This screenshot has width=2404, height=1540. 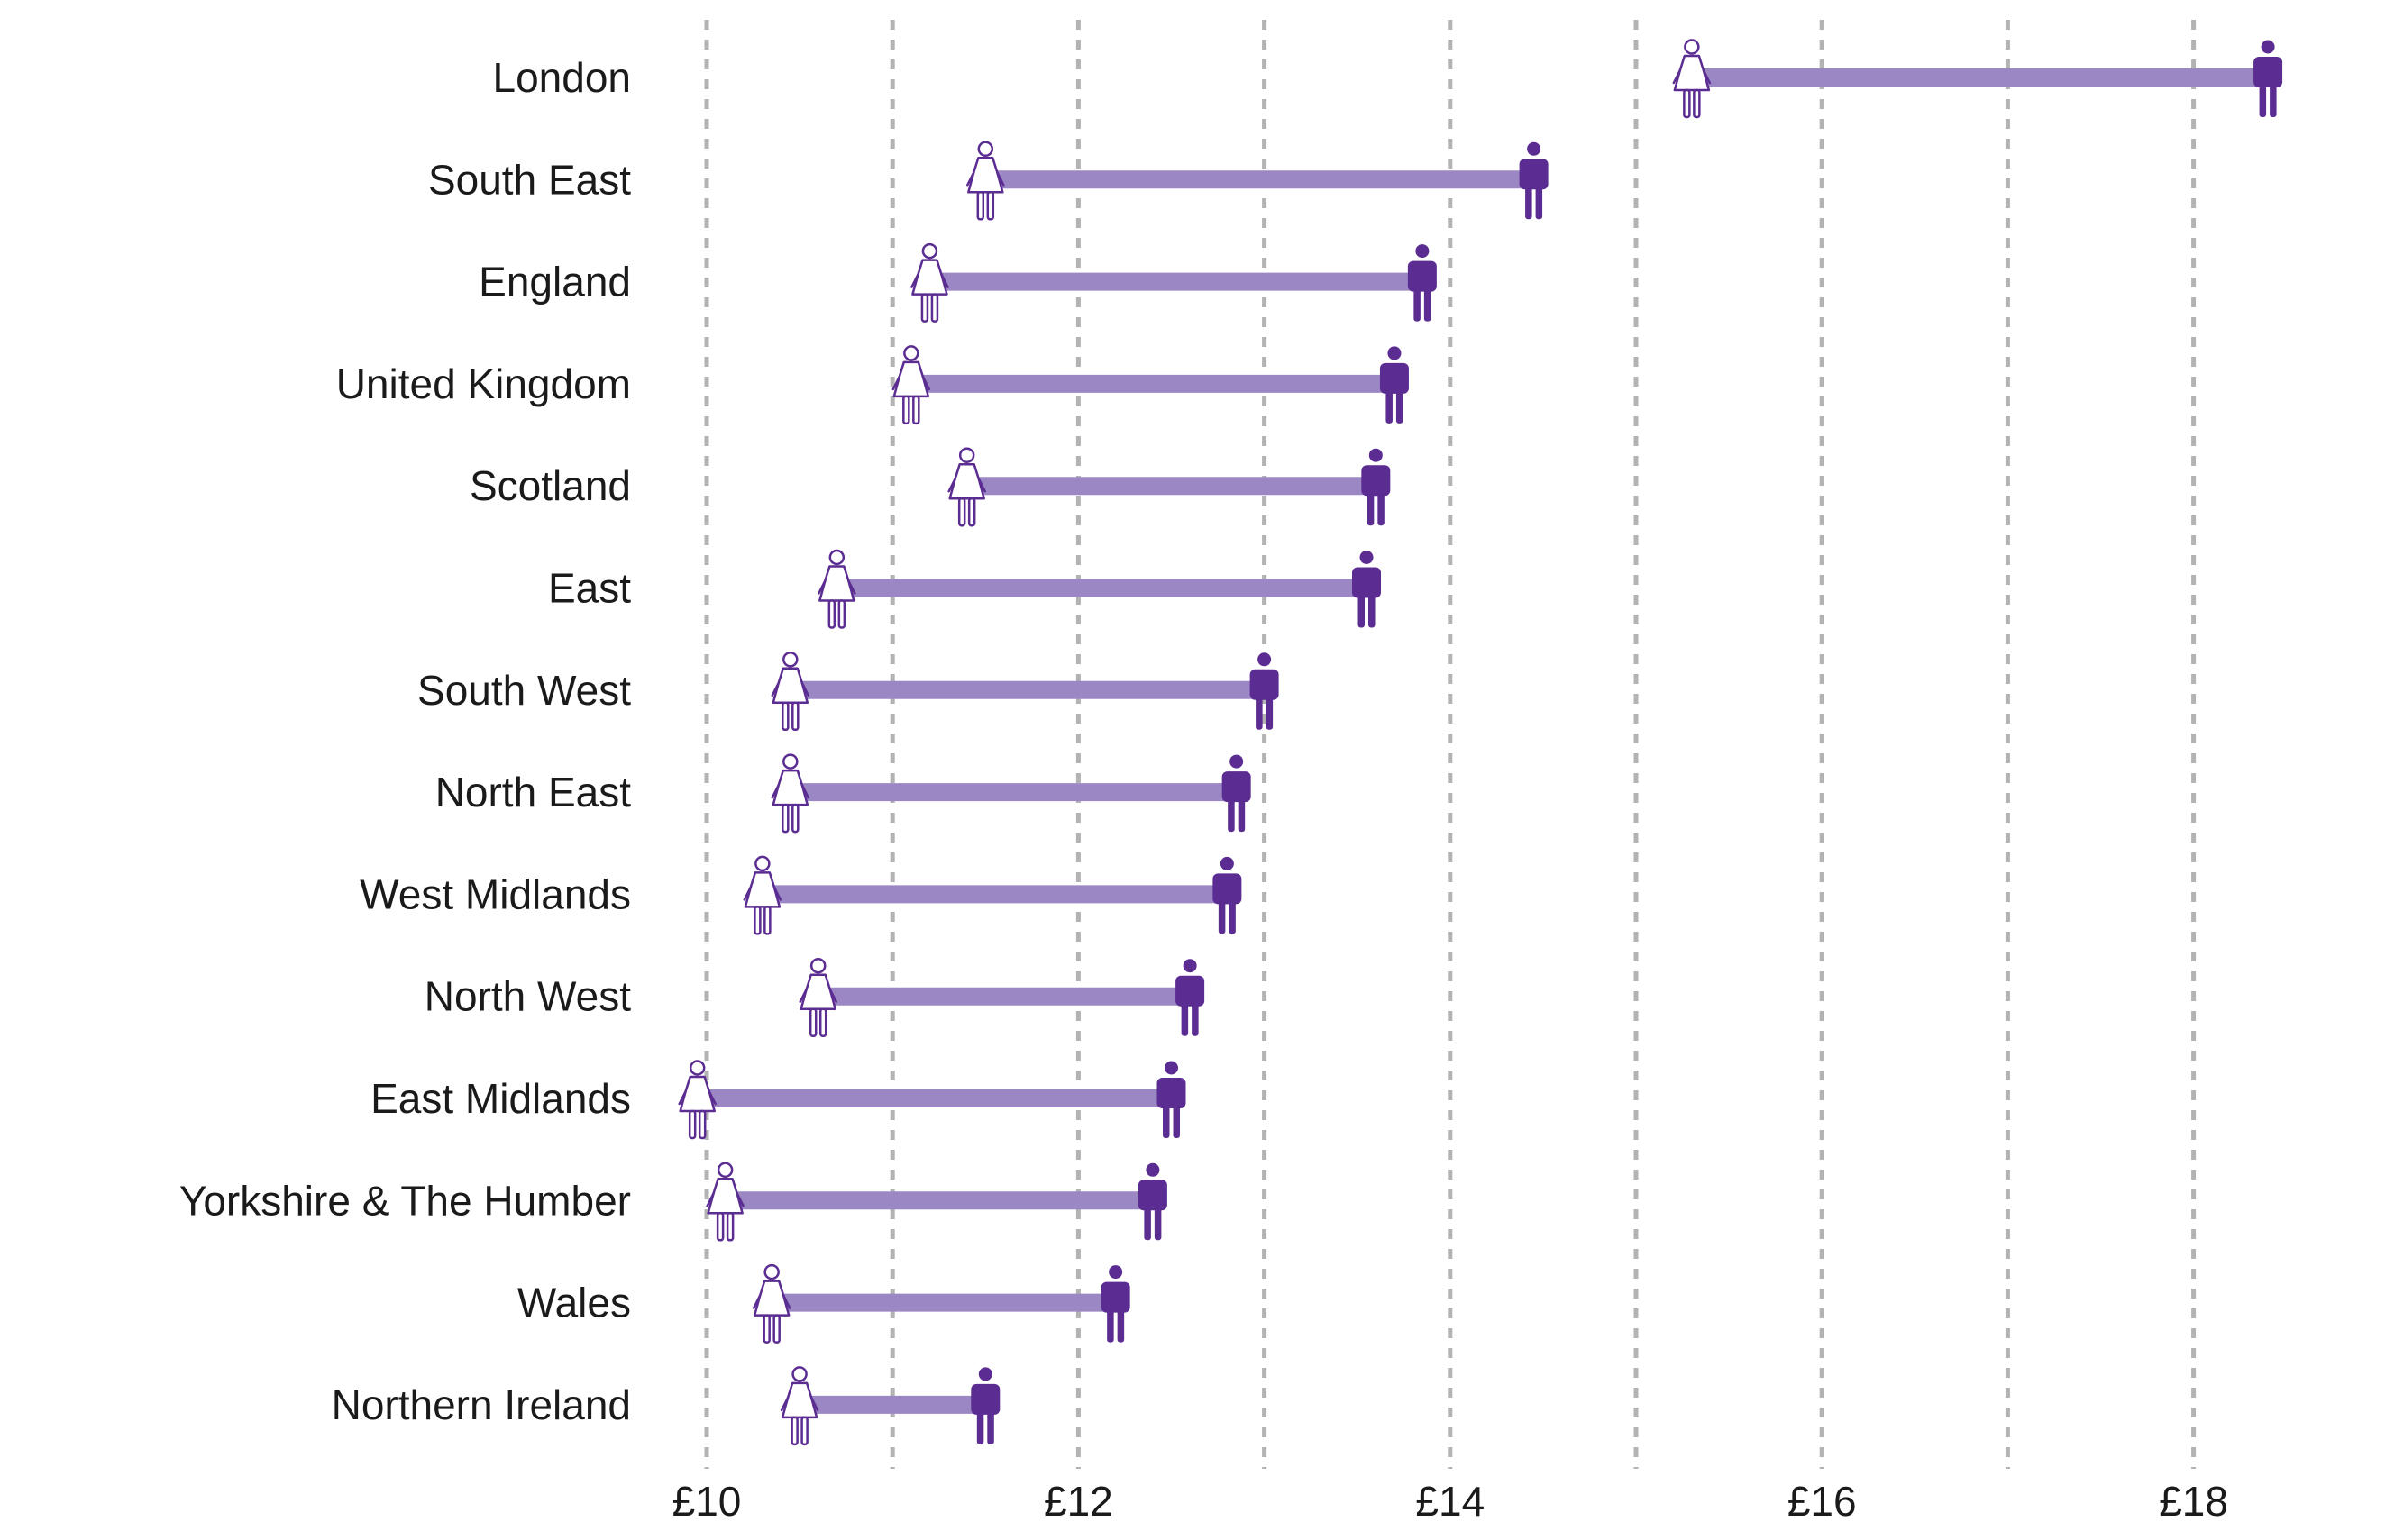 What do you see at coordinates (848, 692) in the screenshot?
I see `dumbbell-row: South West` at bounding box center [848, 692].